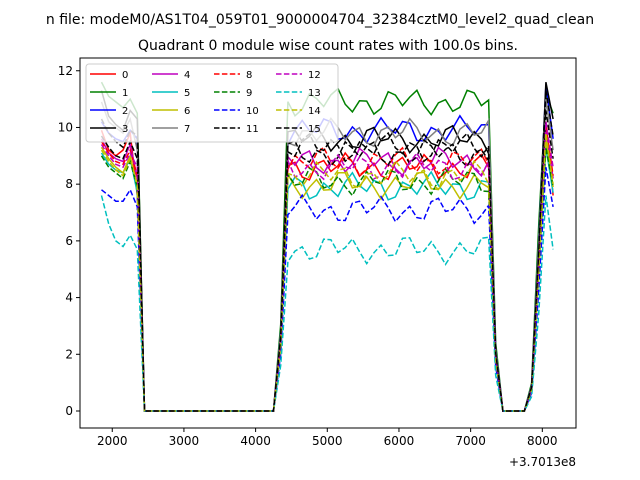 This screenshot has height=480, width=640. What do you see at coordinates (399, 441) in the screenshot?
I see `x-tick-label: 6000` at bounding box center [399, 441].